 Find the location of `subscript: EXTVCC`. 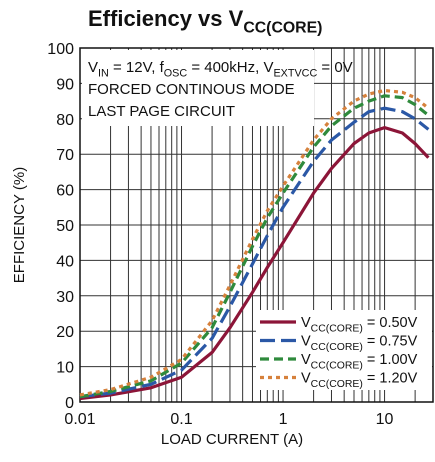

subscript: EXTVCC is located at coordinates (295, 74).